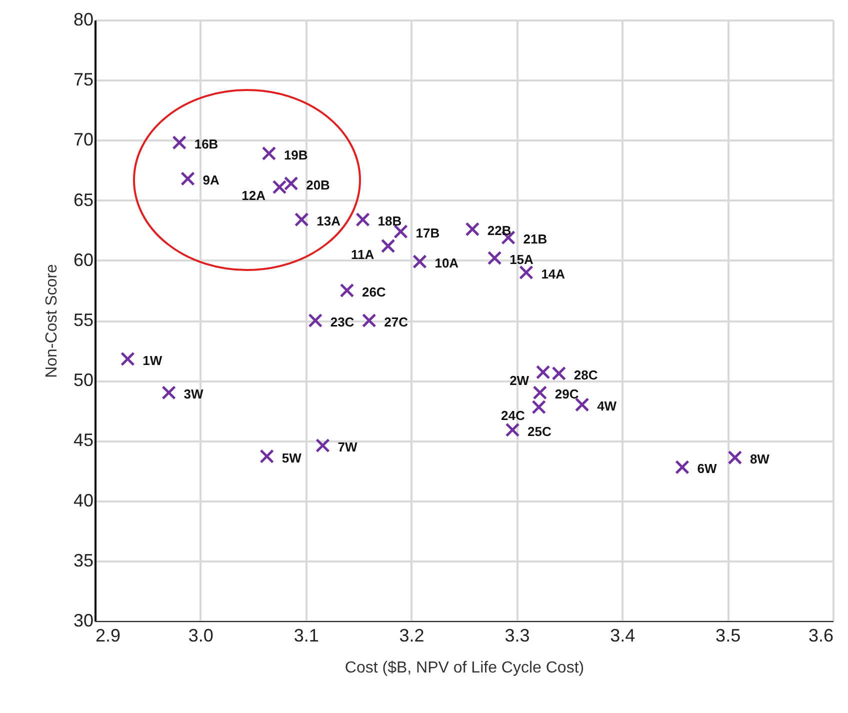 The image size is (848, 713). I want to click on annotation: 9A, so click(211, 180).